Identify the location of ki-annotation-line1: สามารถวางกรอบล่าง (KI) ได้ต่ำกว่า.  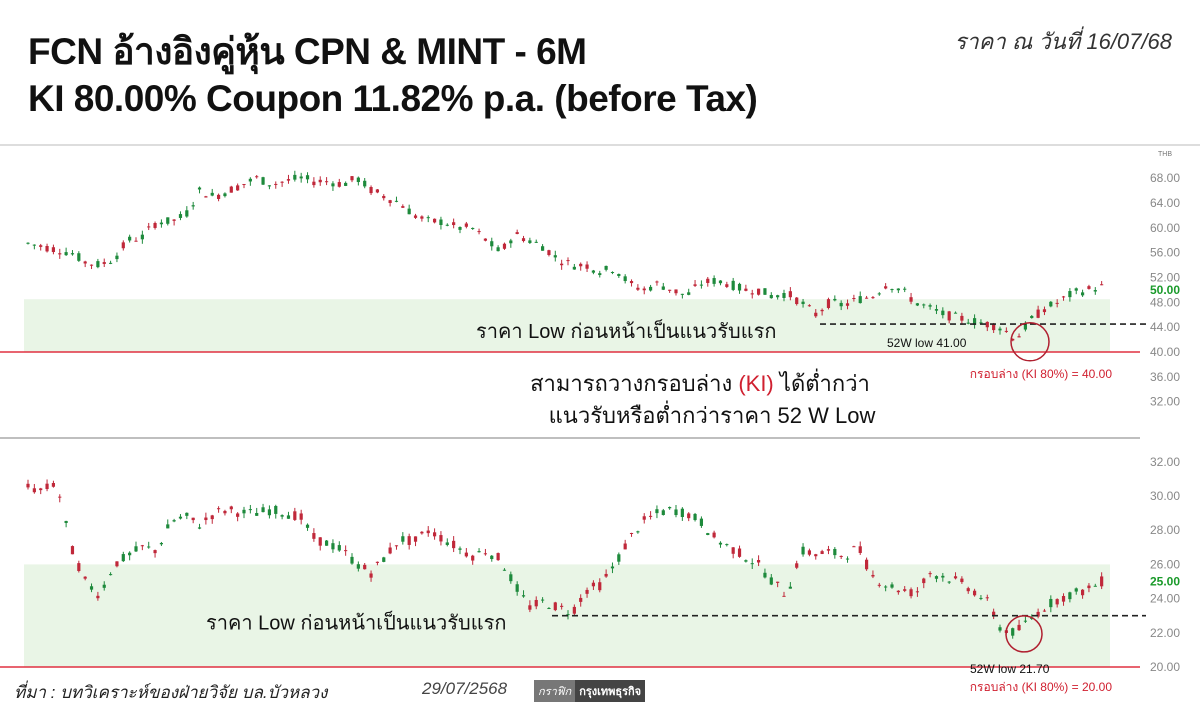
(700, 382).